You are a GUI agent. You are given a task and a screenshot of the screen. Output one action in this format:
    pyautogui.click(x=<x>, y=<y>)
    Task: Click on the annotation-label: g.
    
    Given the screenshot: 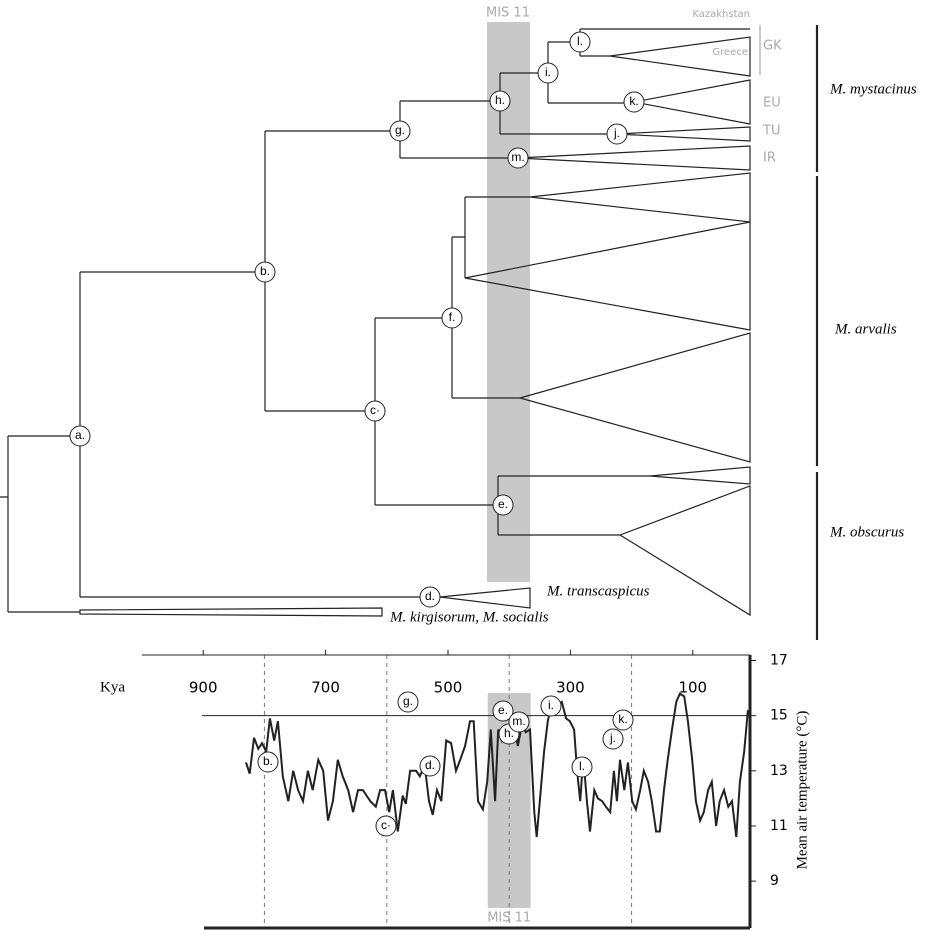 What is the action you would take?
    pyautogui.click(x=408, y=701)
    